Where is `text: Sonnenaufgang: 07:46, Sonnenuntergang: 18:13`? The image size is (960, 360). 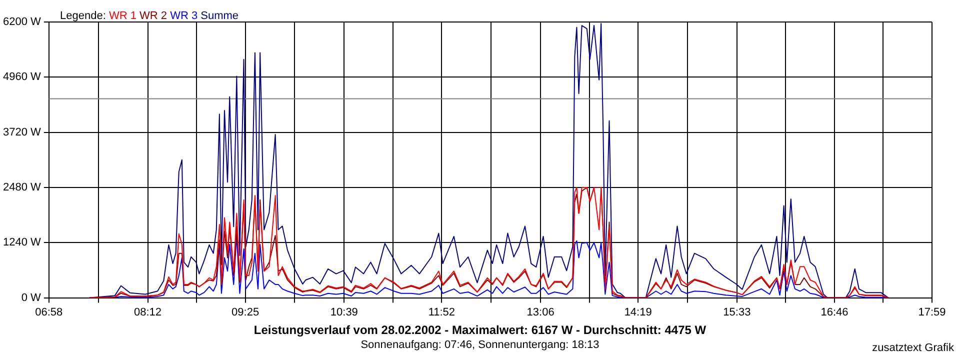
text: Sonnenaufgang: 07:46, Sonnenuntergang: 18:13 is located at coordinates (480, 345).